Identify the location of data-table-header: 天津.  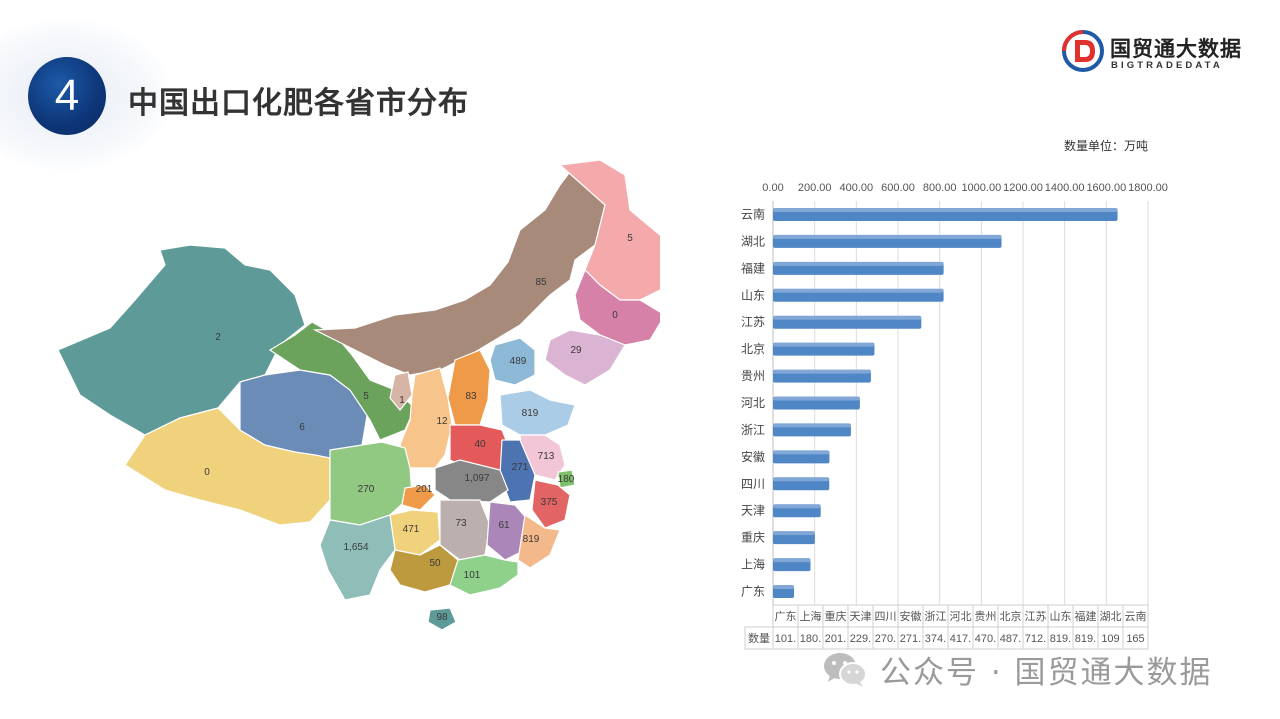
(861, 616).